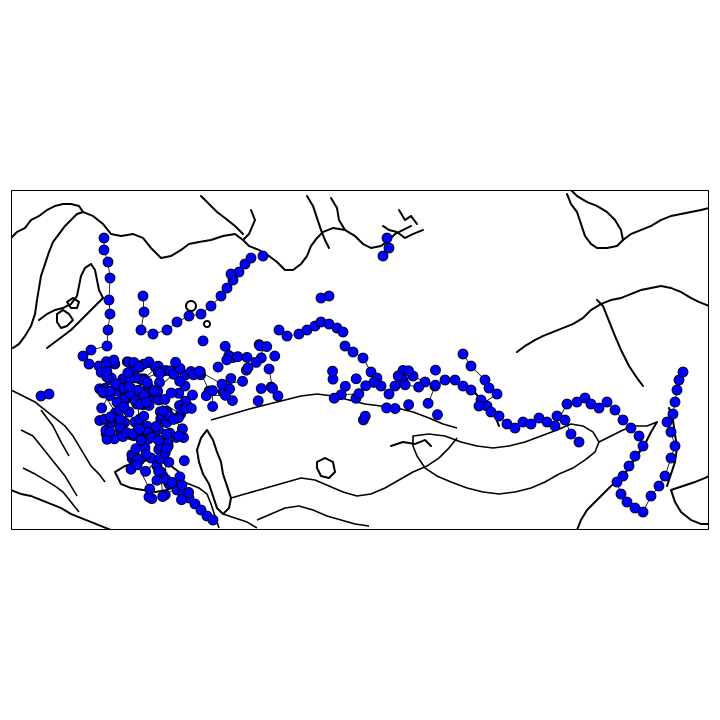 The height and width of the screenshot is (720, 720). I want to click on coastline-okhotsk, so click(612, 319).